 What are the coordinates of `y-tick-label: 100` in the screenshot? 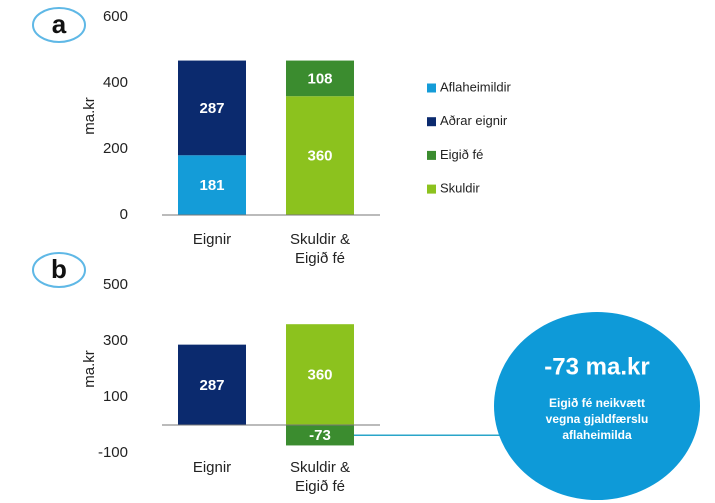 It's located at (115, 396).